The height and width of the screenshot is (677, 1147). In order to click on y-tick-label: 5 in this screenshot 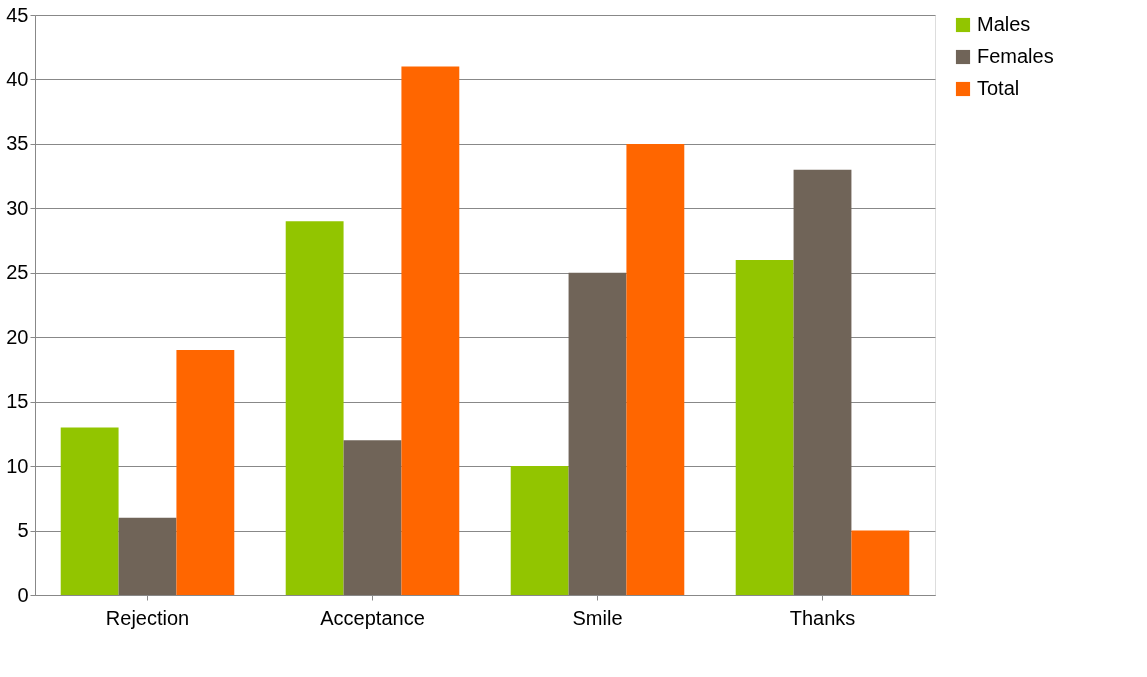, I will do `click(23, 530)`.